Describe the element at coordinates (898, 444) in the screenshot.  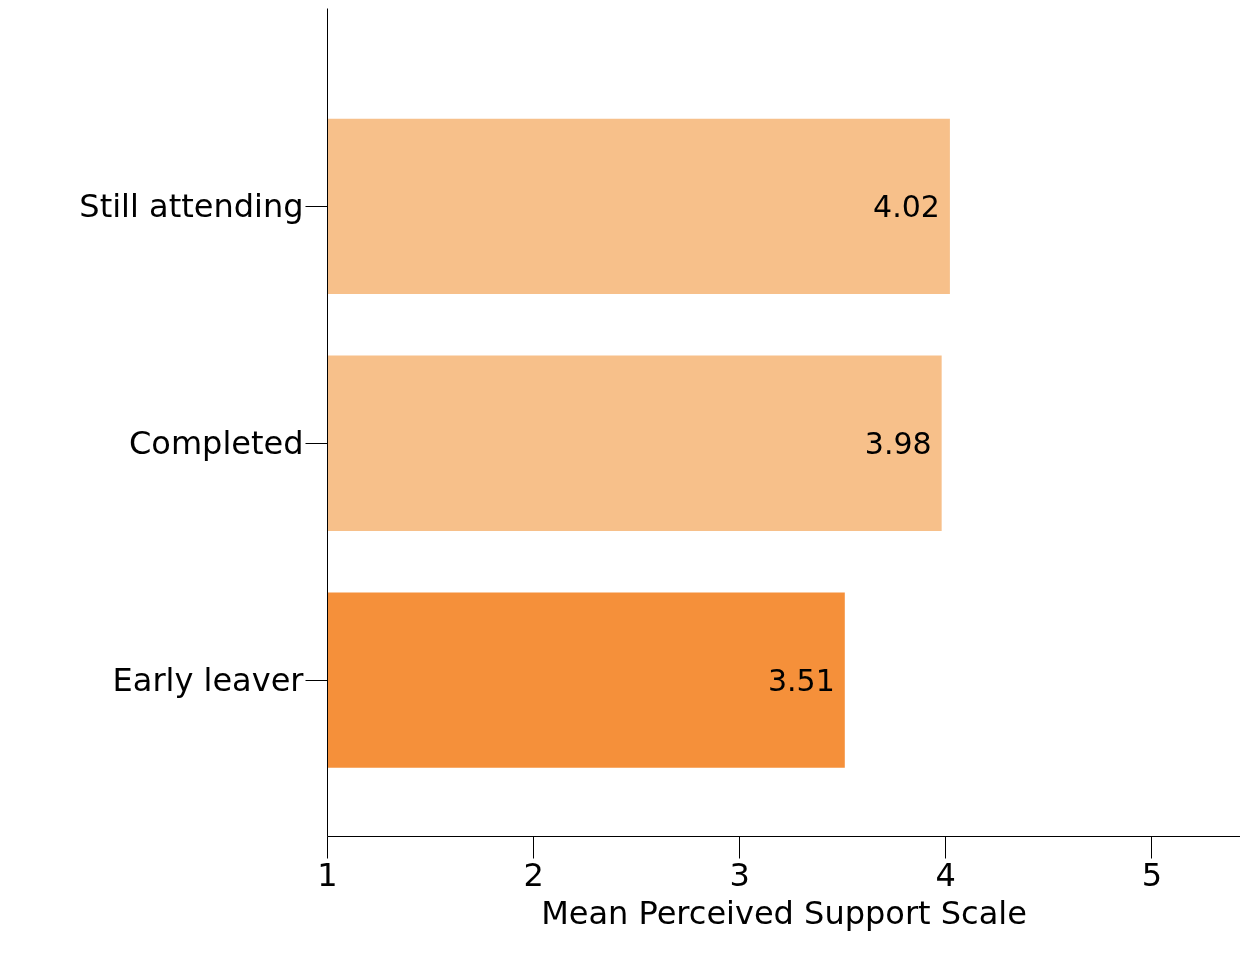
I see `data-label: 3.98` at that location.